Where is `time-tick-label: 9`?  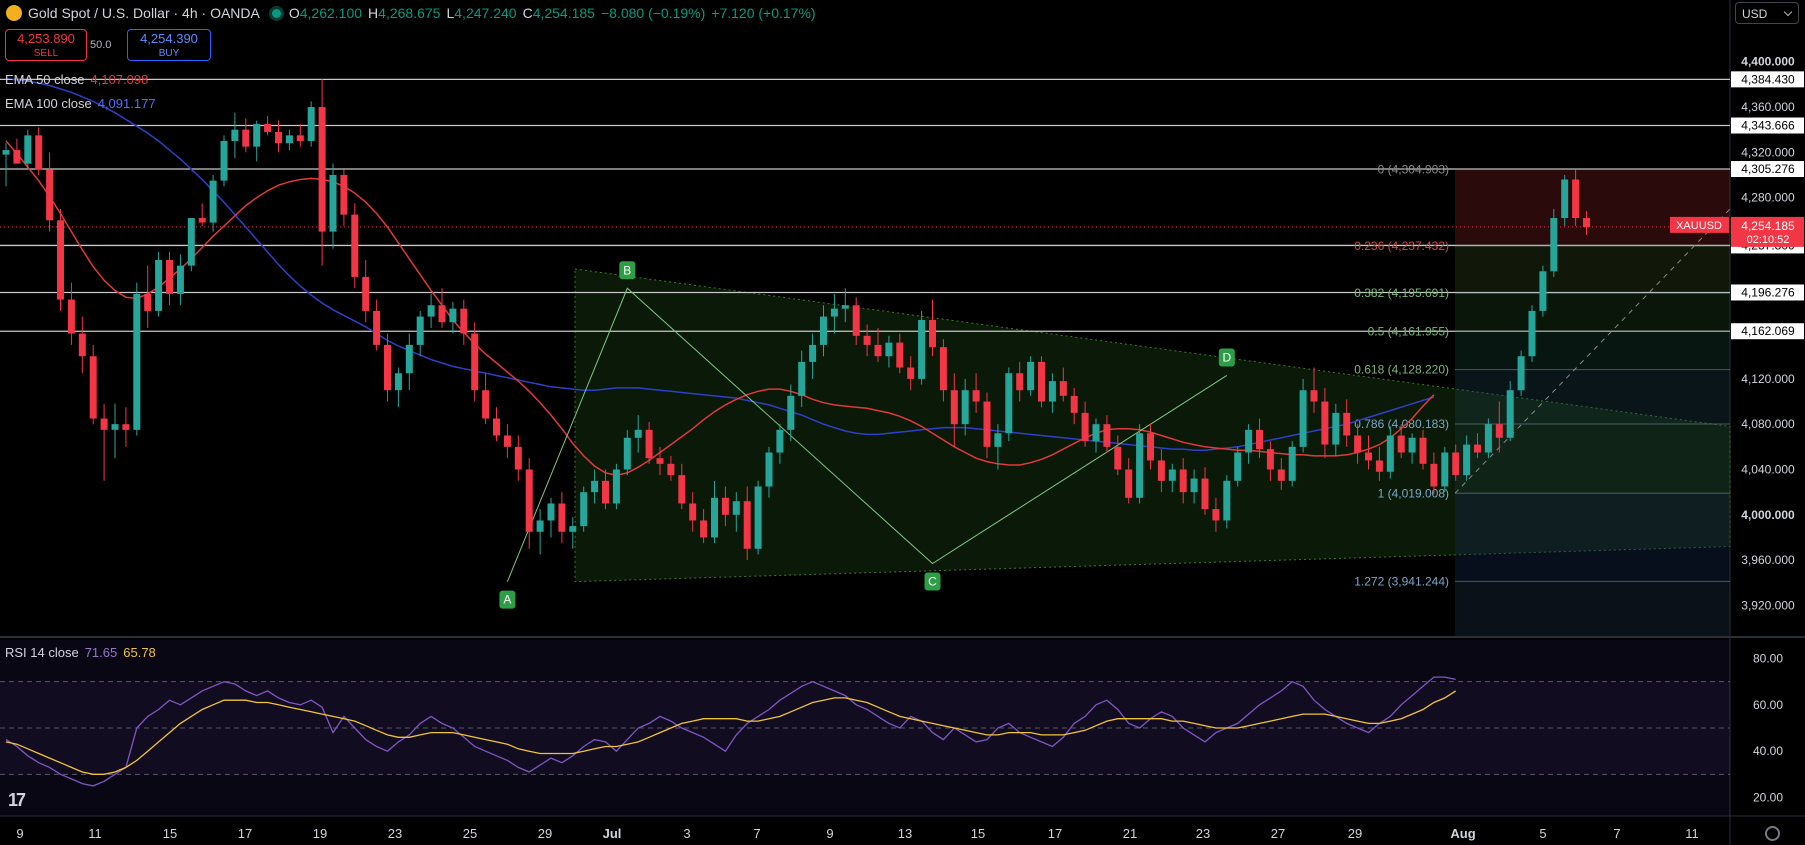 time-tick-label: 9 is located at coordinates (19, 833).